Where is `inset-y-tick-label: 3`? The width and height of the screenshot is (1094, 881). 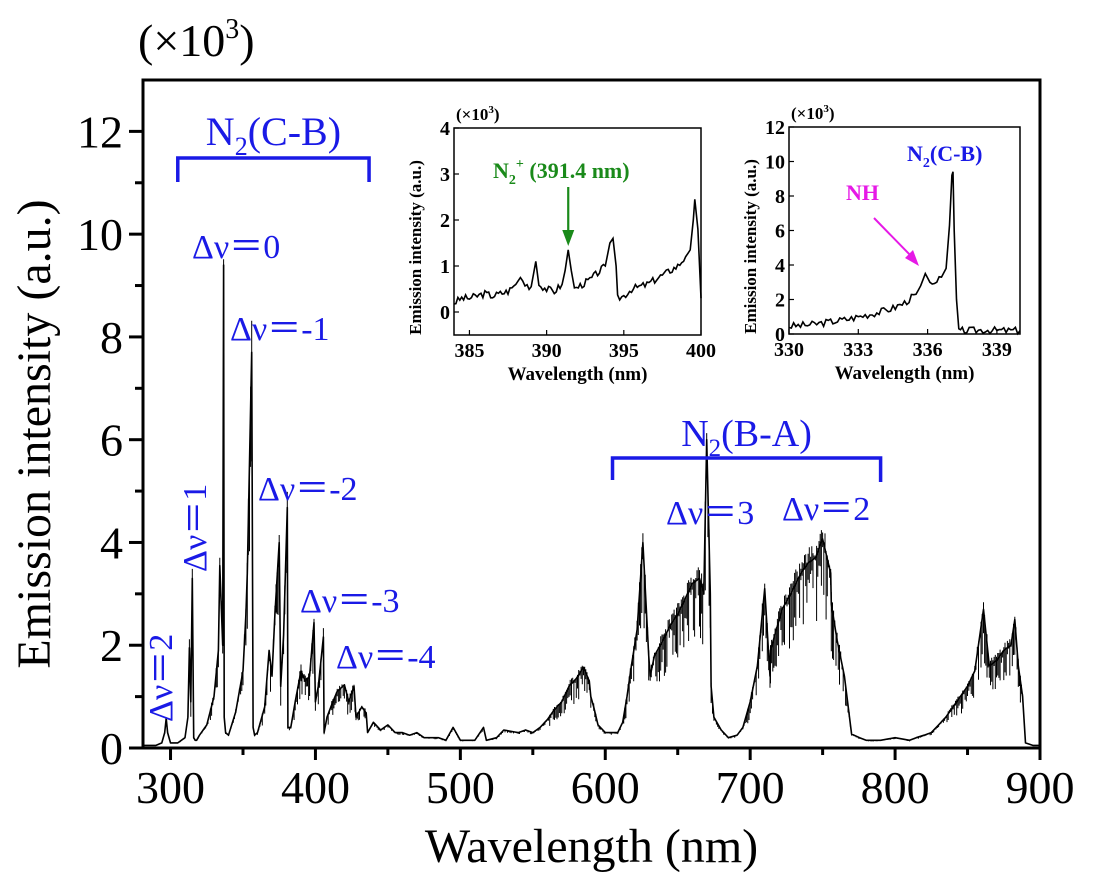
inset-y-tick-label: 3 is located at coordinates (445, 175).